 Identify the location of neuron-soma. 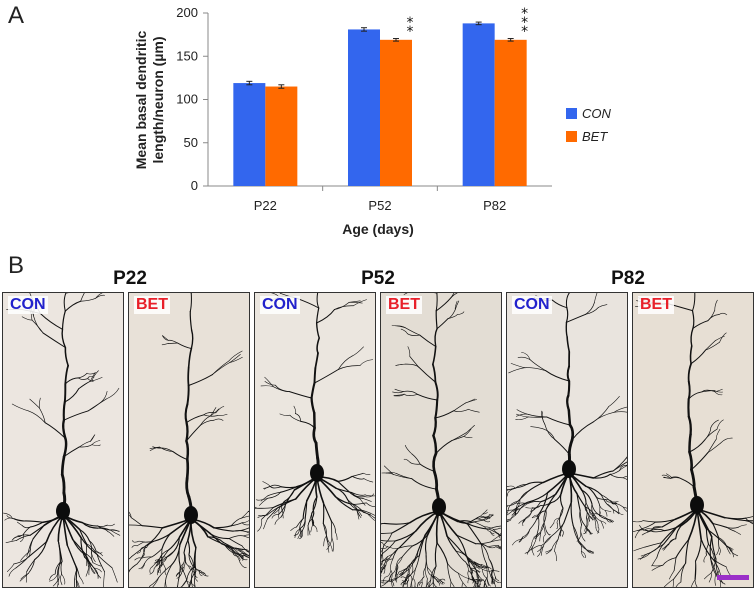
(317, 473).